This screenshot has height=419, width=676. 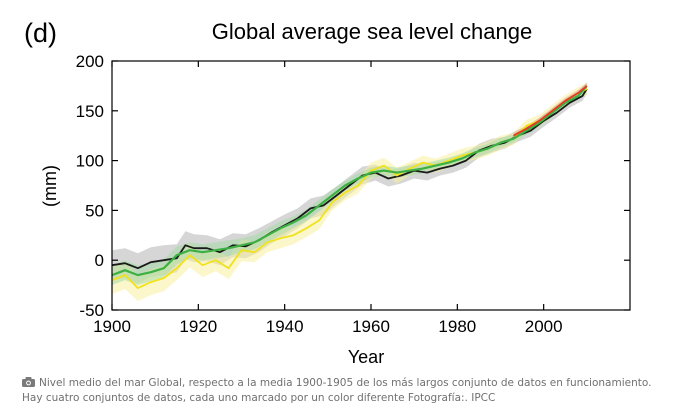 I want to click on x-tick-label: 1980, so click(x=457, y=326).